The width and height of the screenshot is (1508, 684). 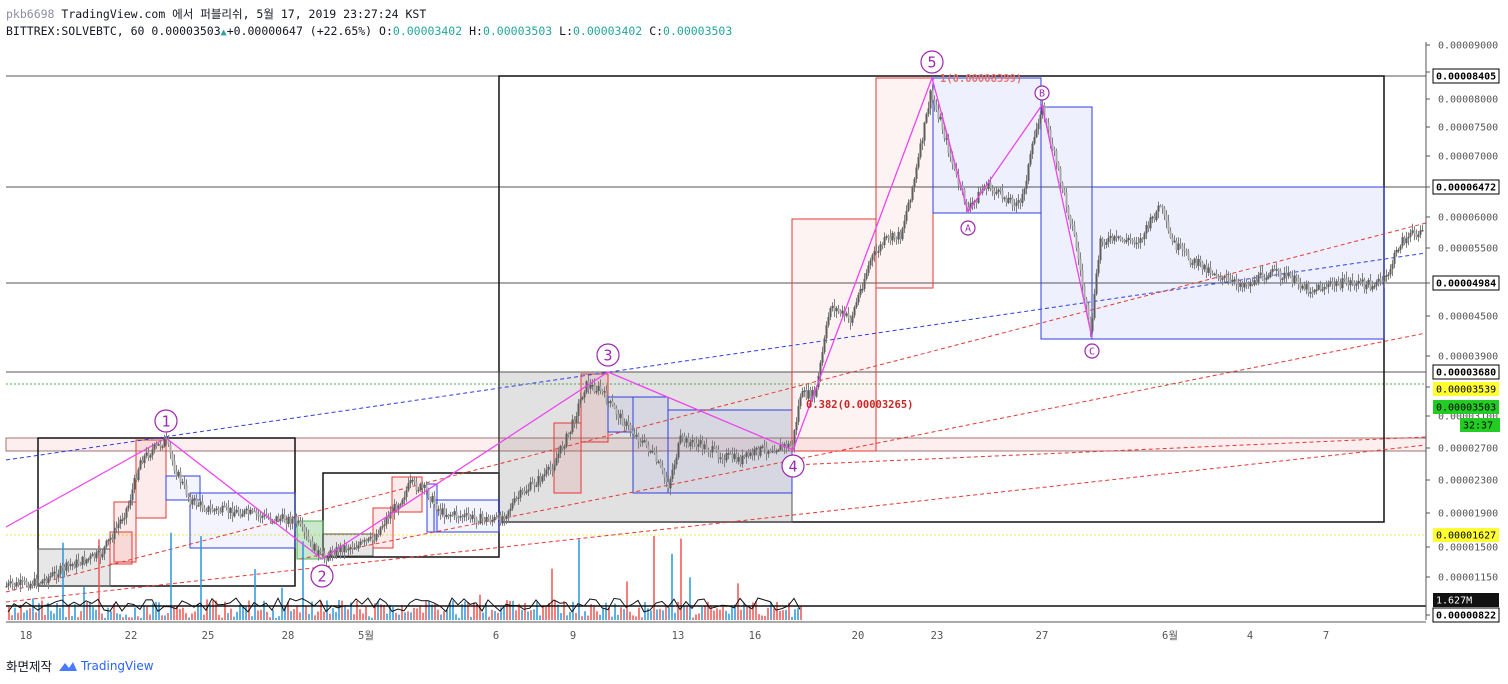 I want to click on tradingview-logo-icon, so click(x=68, y=666).